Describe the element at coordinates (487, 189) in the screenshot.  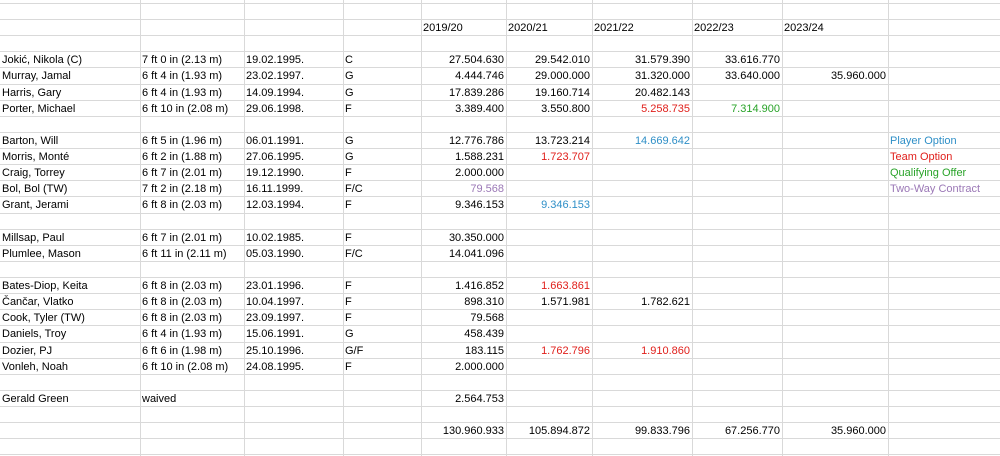
I see `salary-cell: 79.568` at that location.